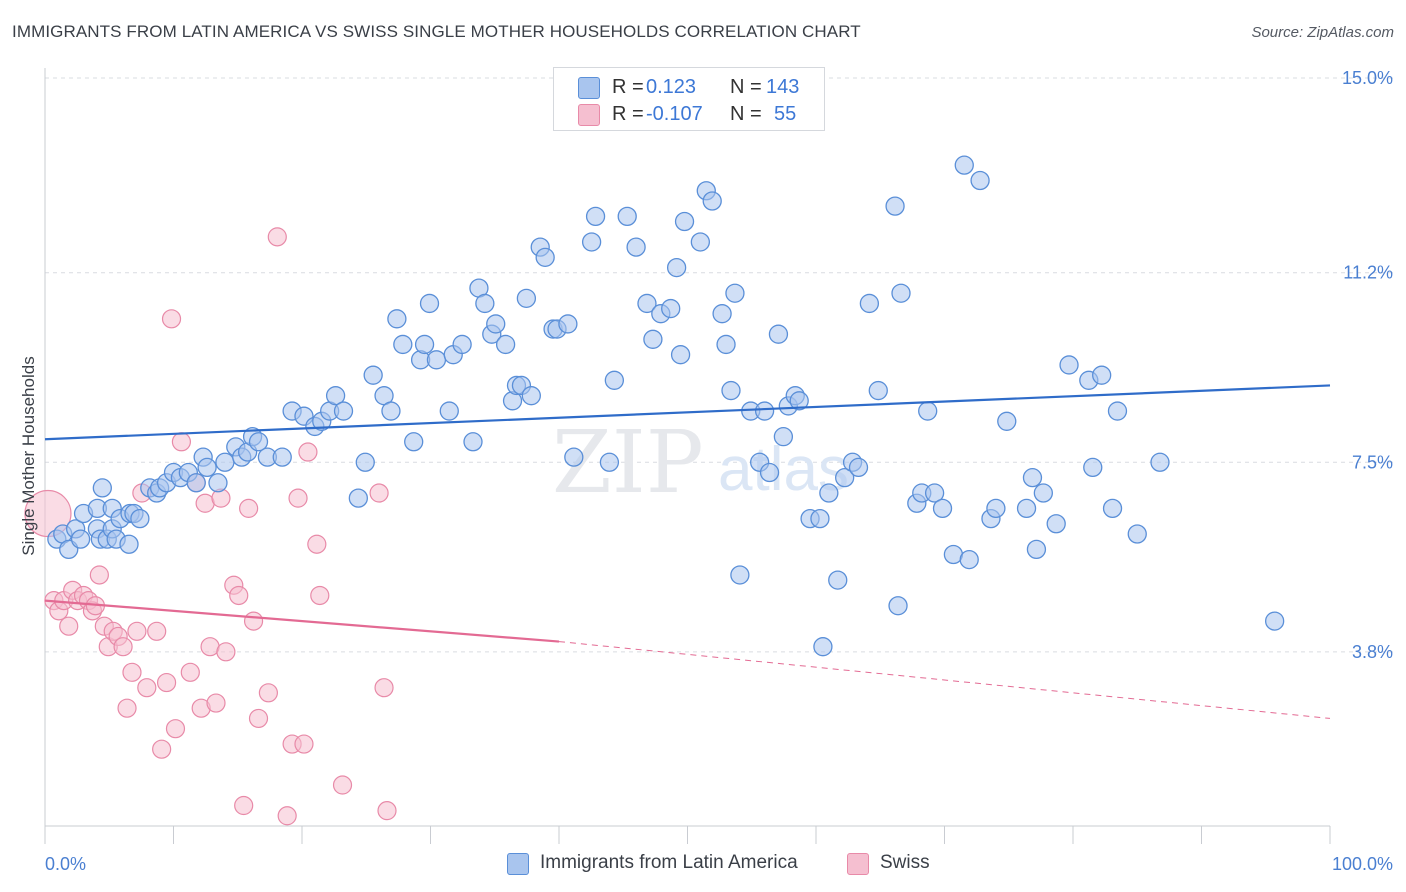 The height and width of the screenshot is (892, 1406). I want to click on legend-row-swiss: R = -0.107 N = 55, so click(689, 114).